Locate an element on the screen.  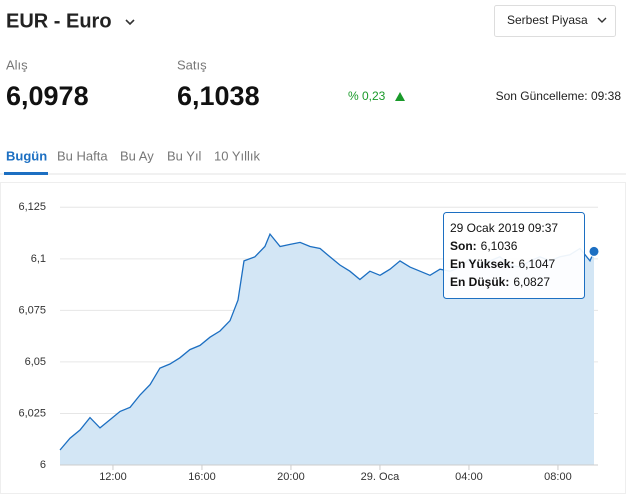
market-select is located at coordinates (555, 21).